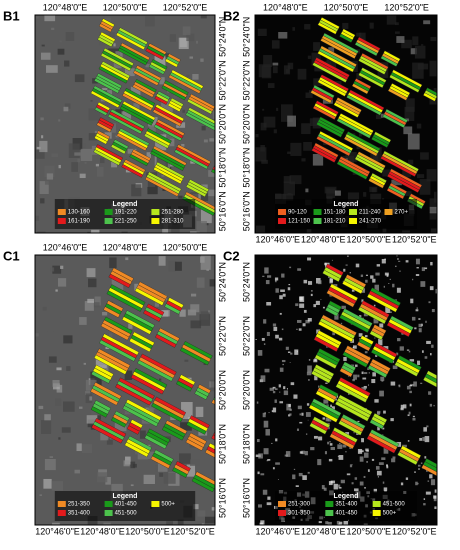 This screenshot has height=550, width=460. I want to click on latitude-label: 50°16'0"N, so click(222, 498).